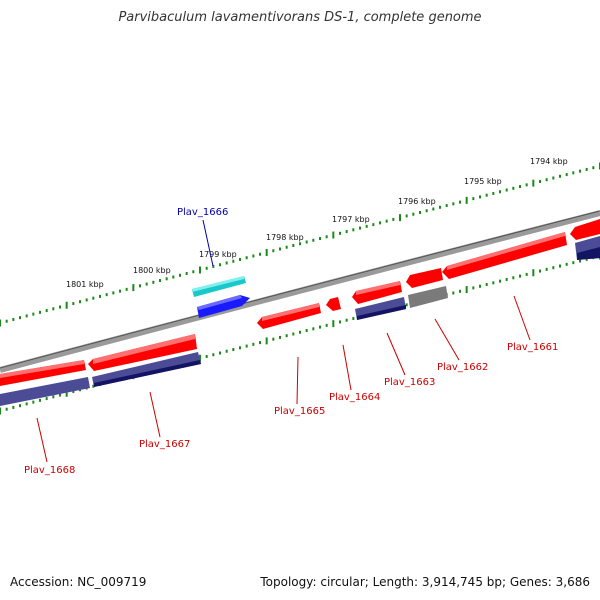 The width and height of the screenshot is (600, 600). Describe the element at coordinates (78, 582) in the screenshot. I see `accession-text: Accession: NC_009719` at that location.